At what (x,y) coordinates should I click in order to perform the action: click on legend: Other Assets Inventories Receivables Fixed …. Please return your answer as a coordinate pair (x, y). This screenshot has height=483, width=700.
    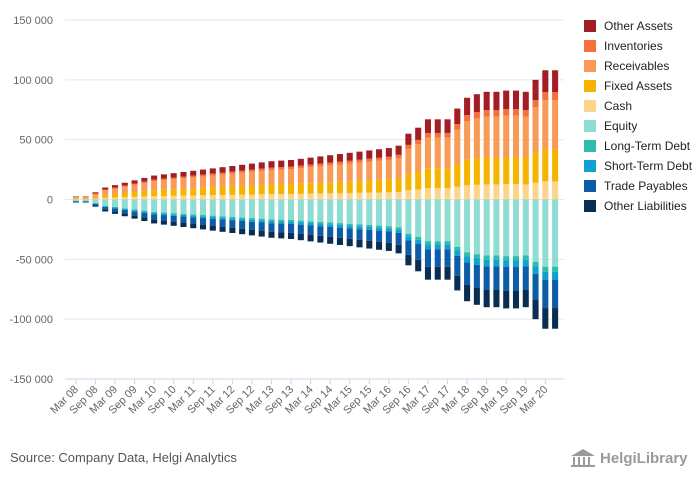
    Looking at the image, I should click on (641, 116).